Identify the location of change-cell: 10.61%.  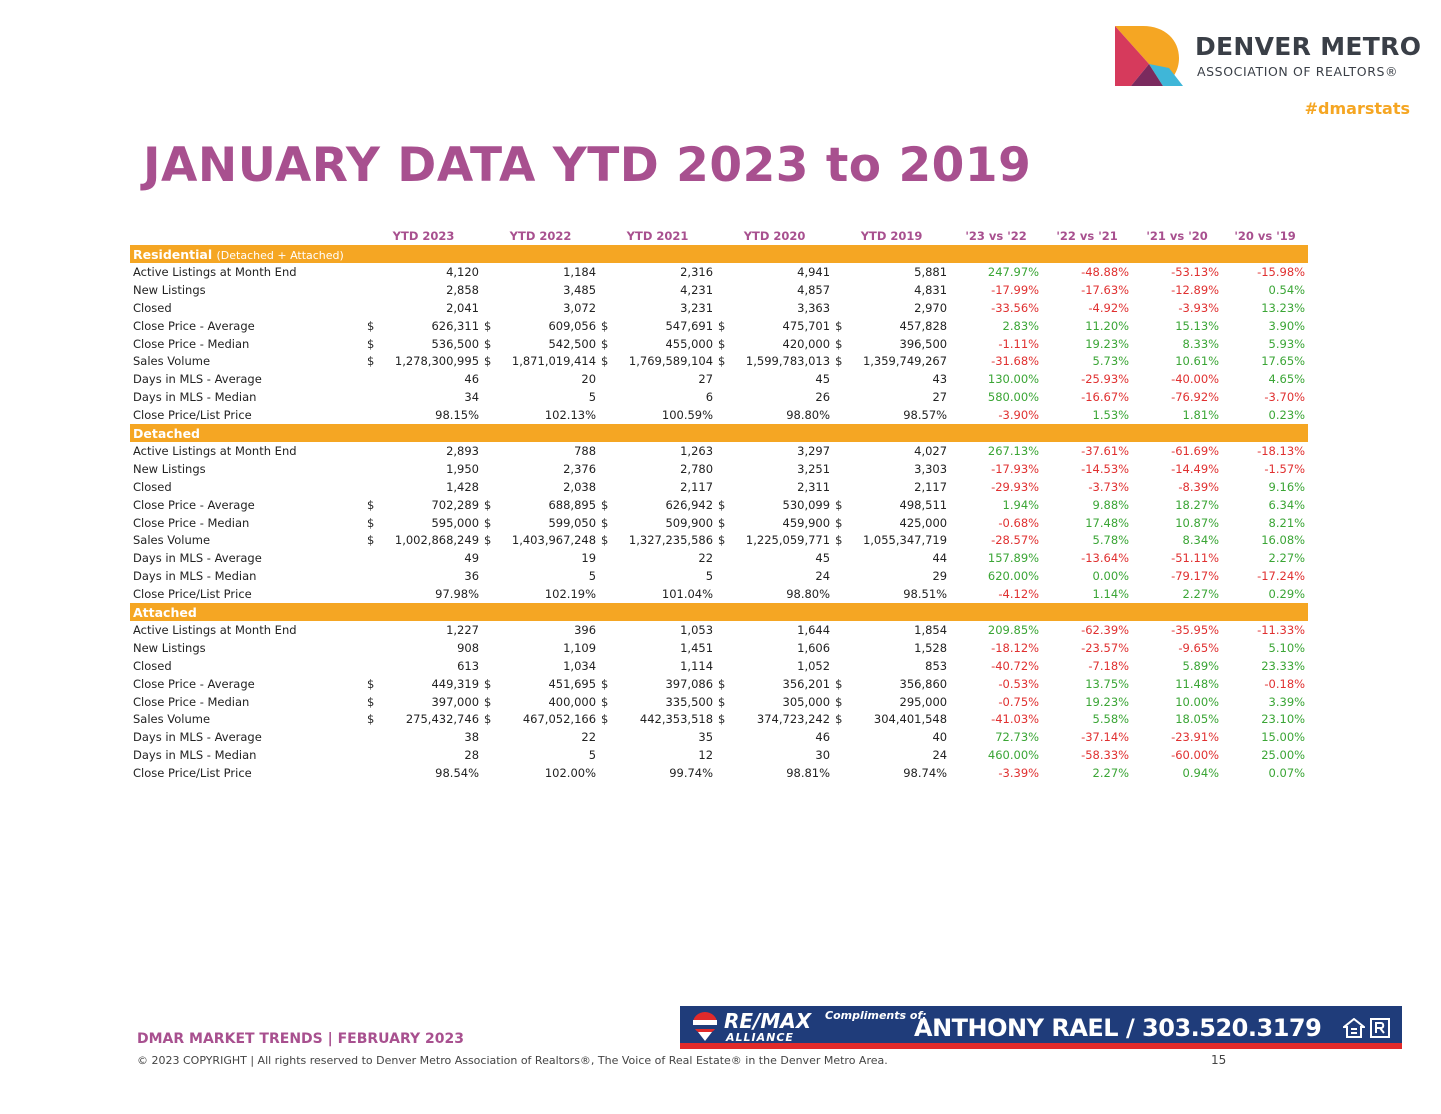
(1197, 361).